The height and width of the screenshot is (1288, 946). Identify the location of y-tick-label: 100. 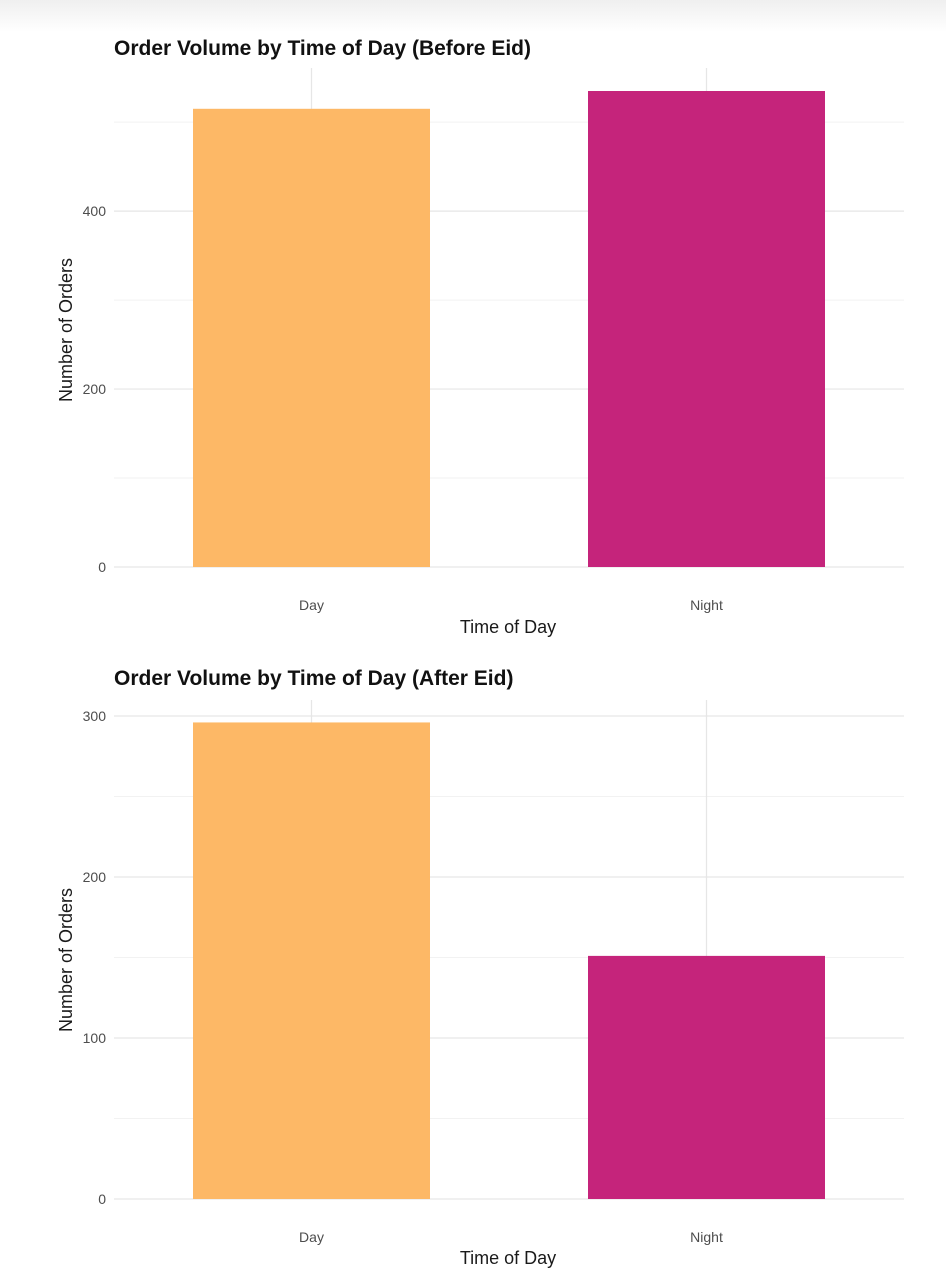
(95, 1038).